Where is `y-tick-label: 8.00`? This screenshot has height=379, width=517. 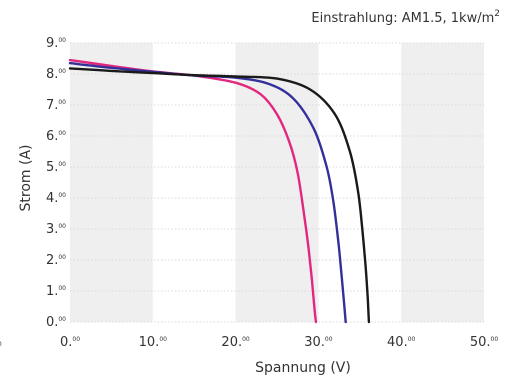
y-tick-label: 8.00 is located at coordinates (56, 74).